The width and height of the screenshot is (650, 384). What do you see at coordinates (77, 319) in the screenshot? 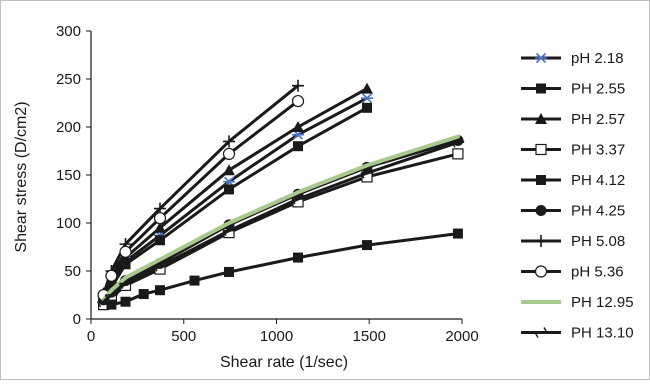
I see `y-tick-label: 0` at bounding box center [77, 319].